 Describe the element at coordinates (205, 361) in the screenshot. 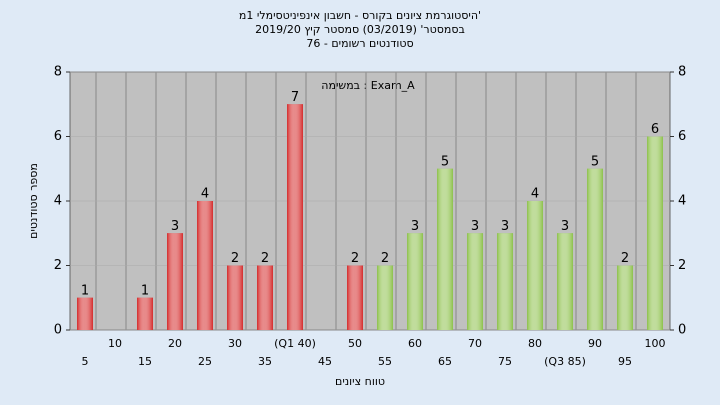

I see `x-tick-label: 25` at that location.